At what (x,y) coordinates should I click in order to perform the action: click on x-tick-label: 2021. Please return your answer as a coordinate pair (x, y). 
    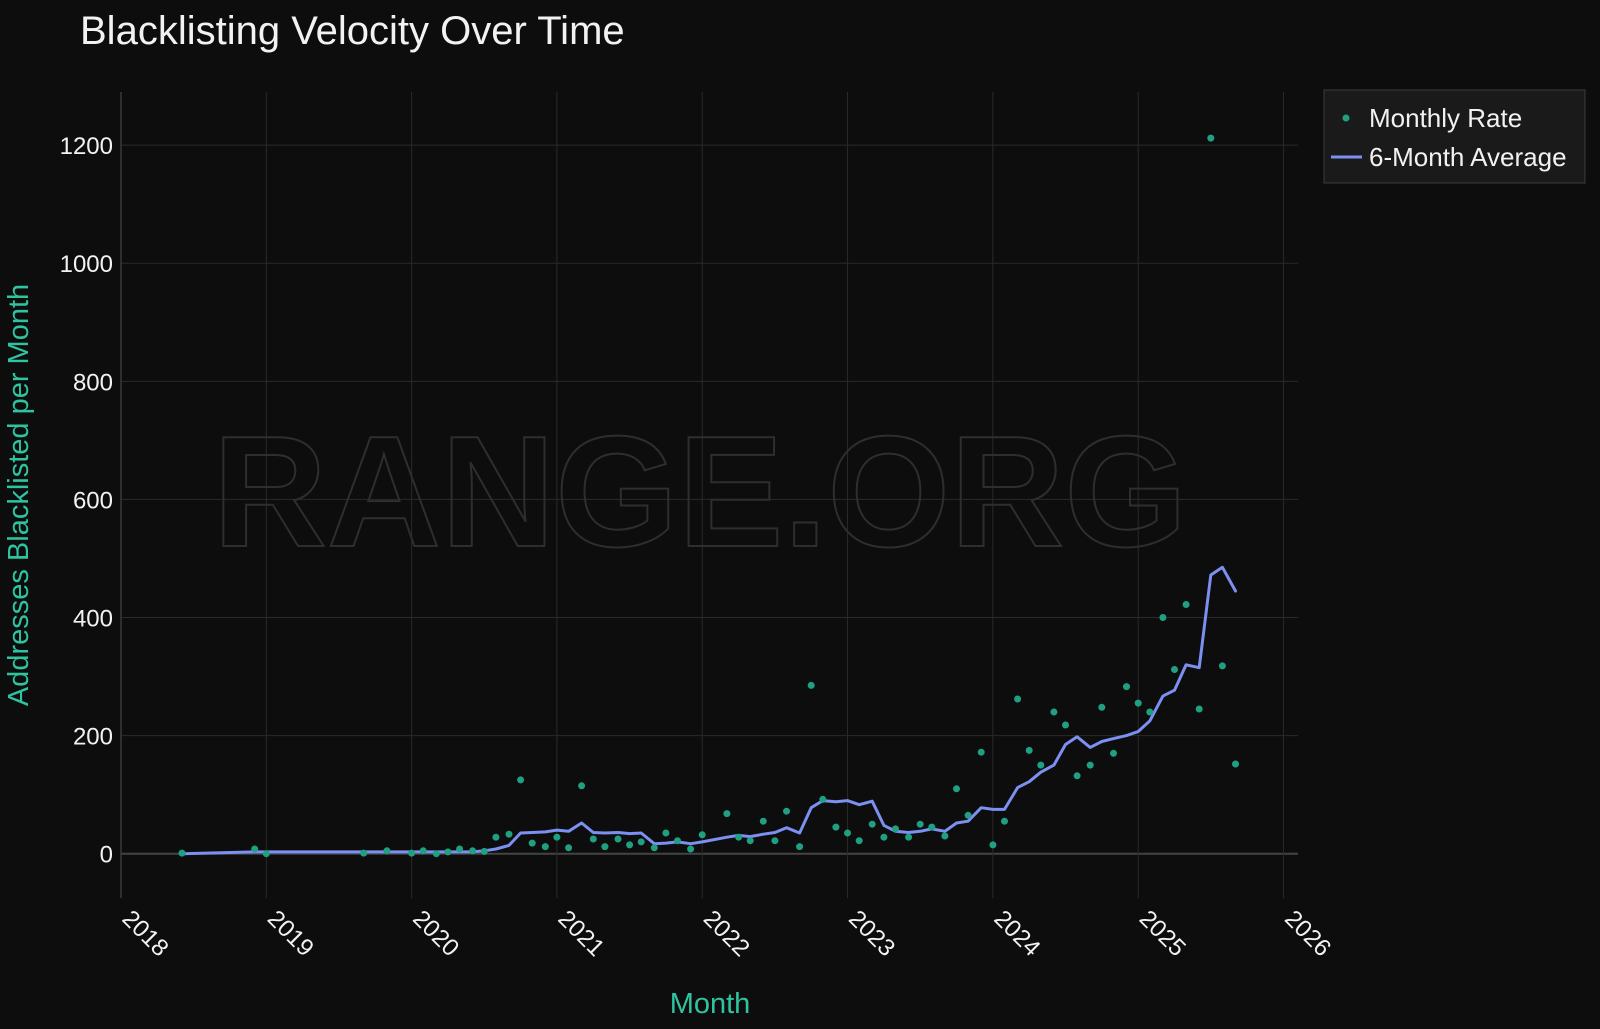
    Looking at the image, I should click on (581, 933).